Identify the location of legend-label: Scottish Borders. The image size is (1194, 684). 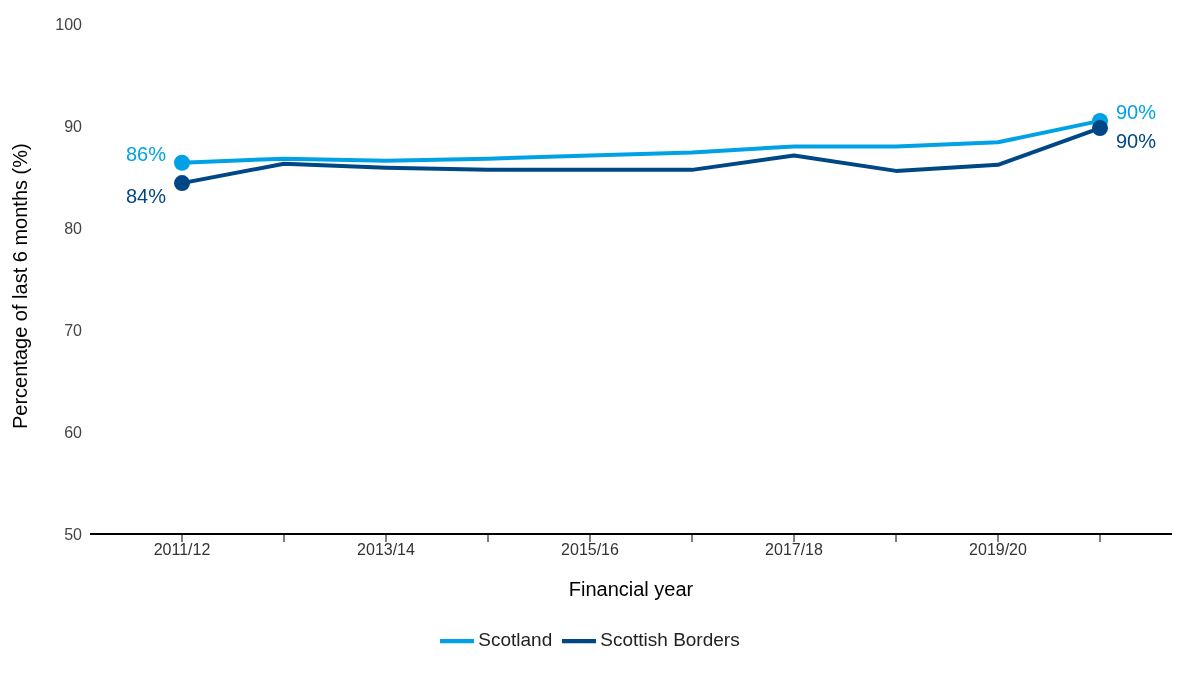
(670, 640).